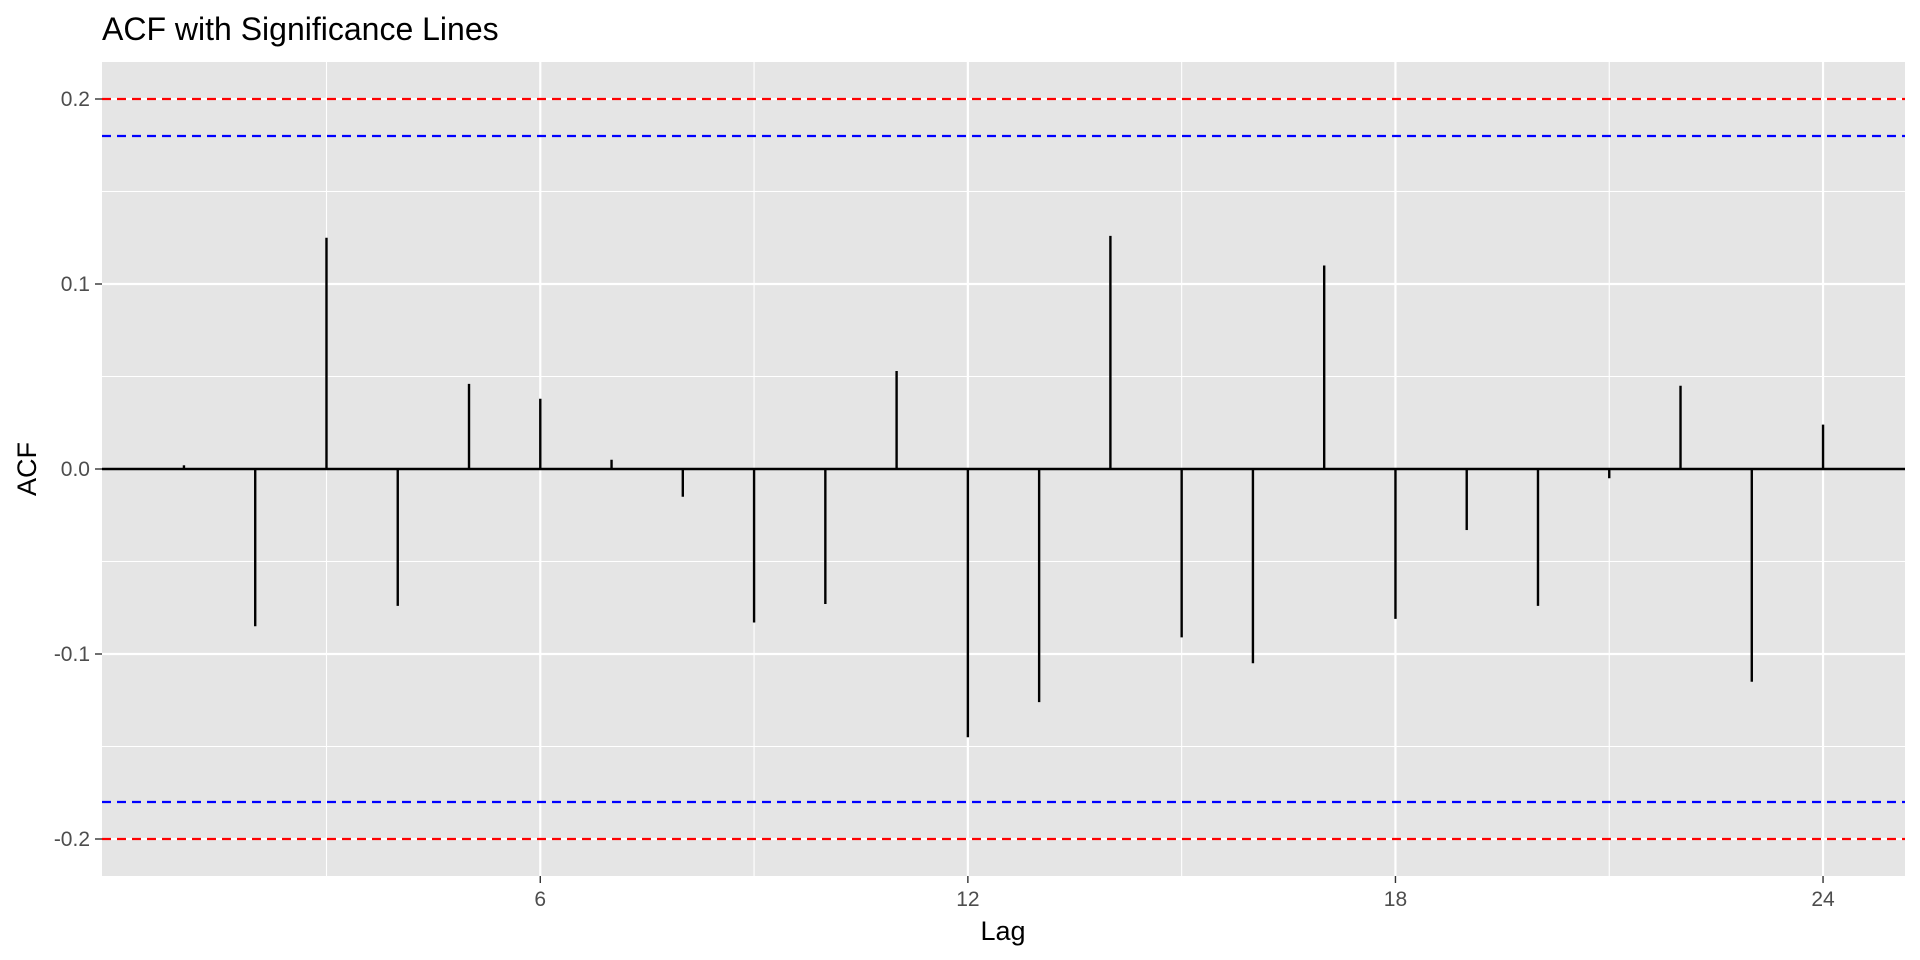 The height and width of the screenshot is (960, 1920). Describe the element at coordinates (1395, 899) in the screenshot. I see `x-tick-label: 18` at that location.